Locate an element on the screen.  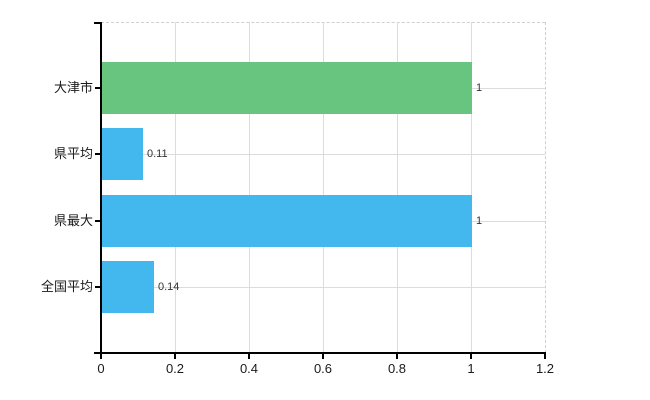
y-axis-category-label: 県平均 is located at coordinates (73, 153).